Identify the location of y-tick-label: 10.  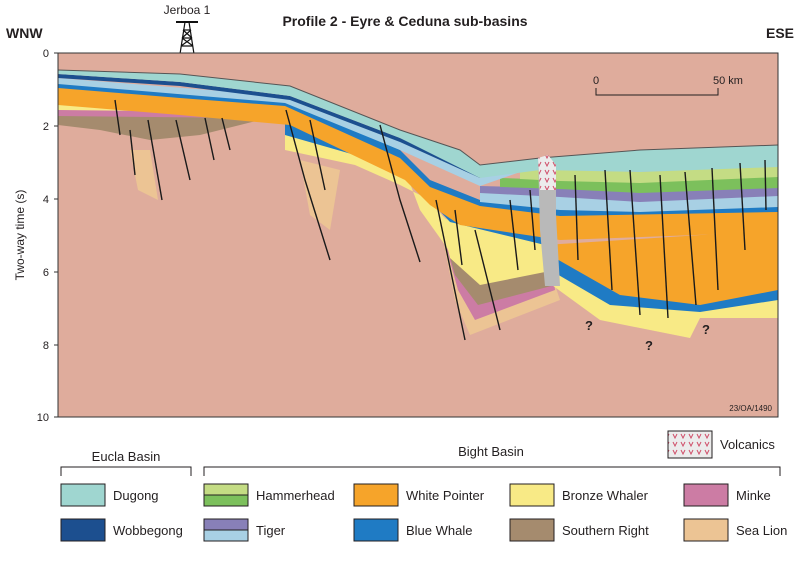
(43, 418).